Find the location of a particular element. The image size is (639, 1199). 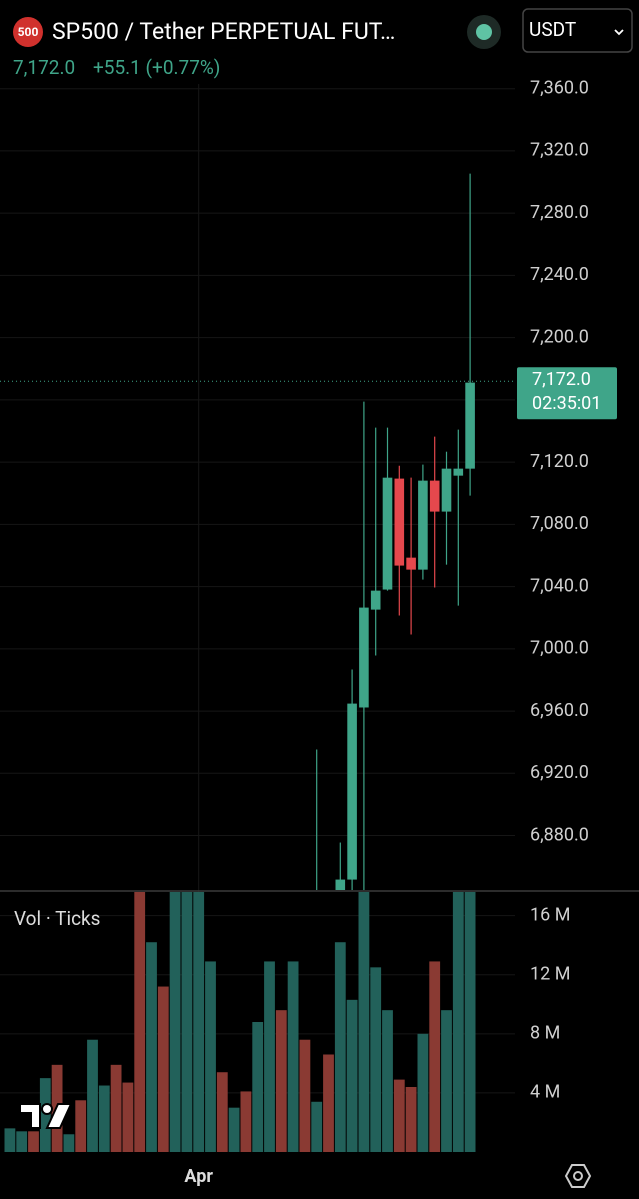

volume-tick-label: 8 M is located at coordinates (545, 1033).